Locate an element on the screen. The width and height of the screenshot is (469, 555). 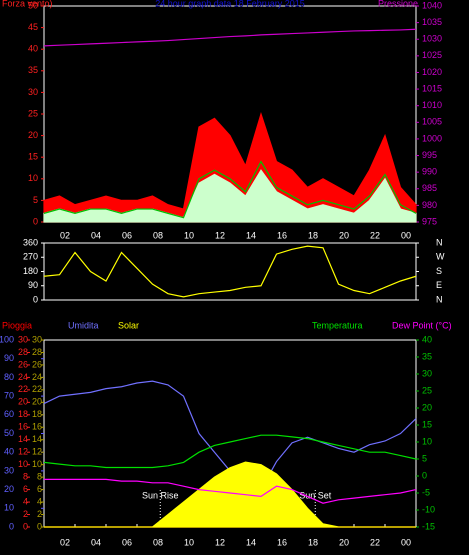
y-tick-label: 270 is located at coordinates (30, 257).